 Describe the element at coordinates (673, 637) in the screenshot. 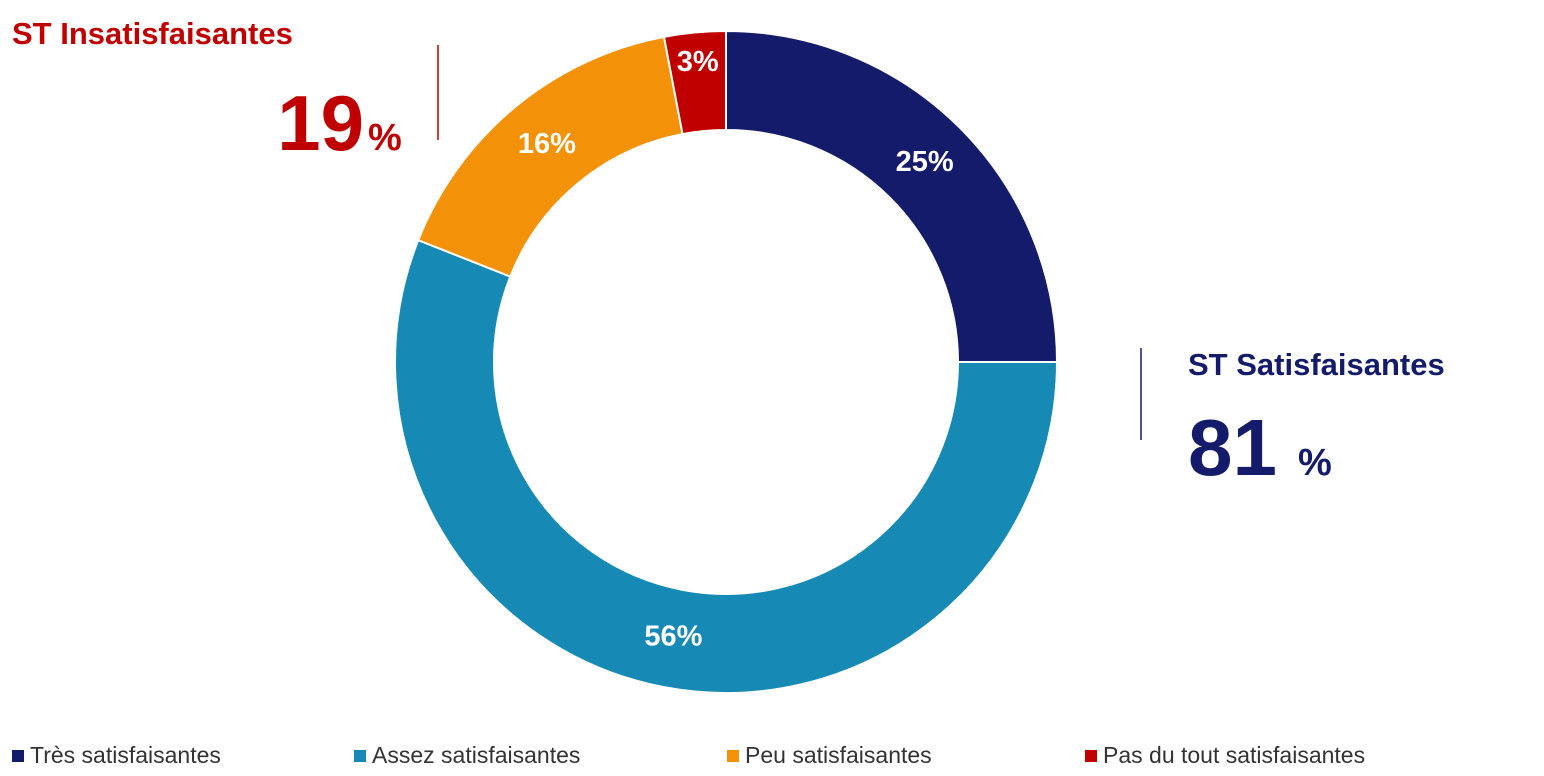

I see `data-label: 56%` at that location.